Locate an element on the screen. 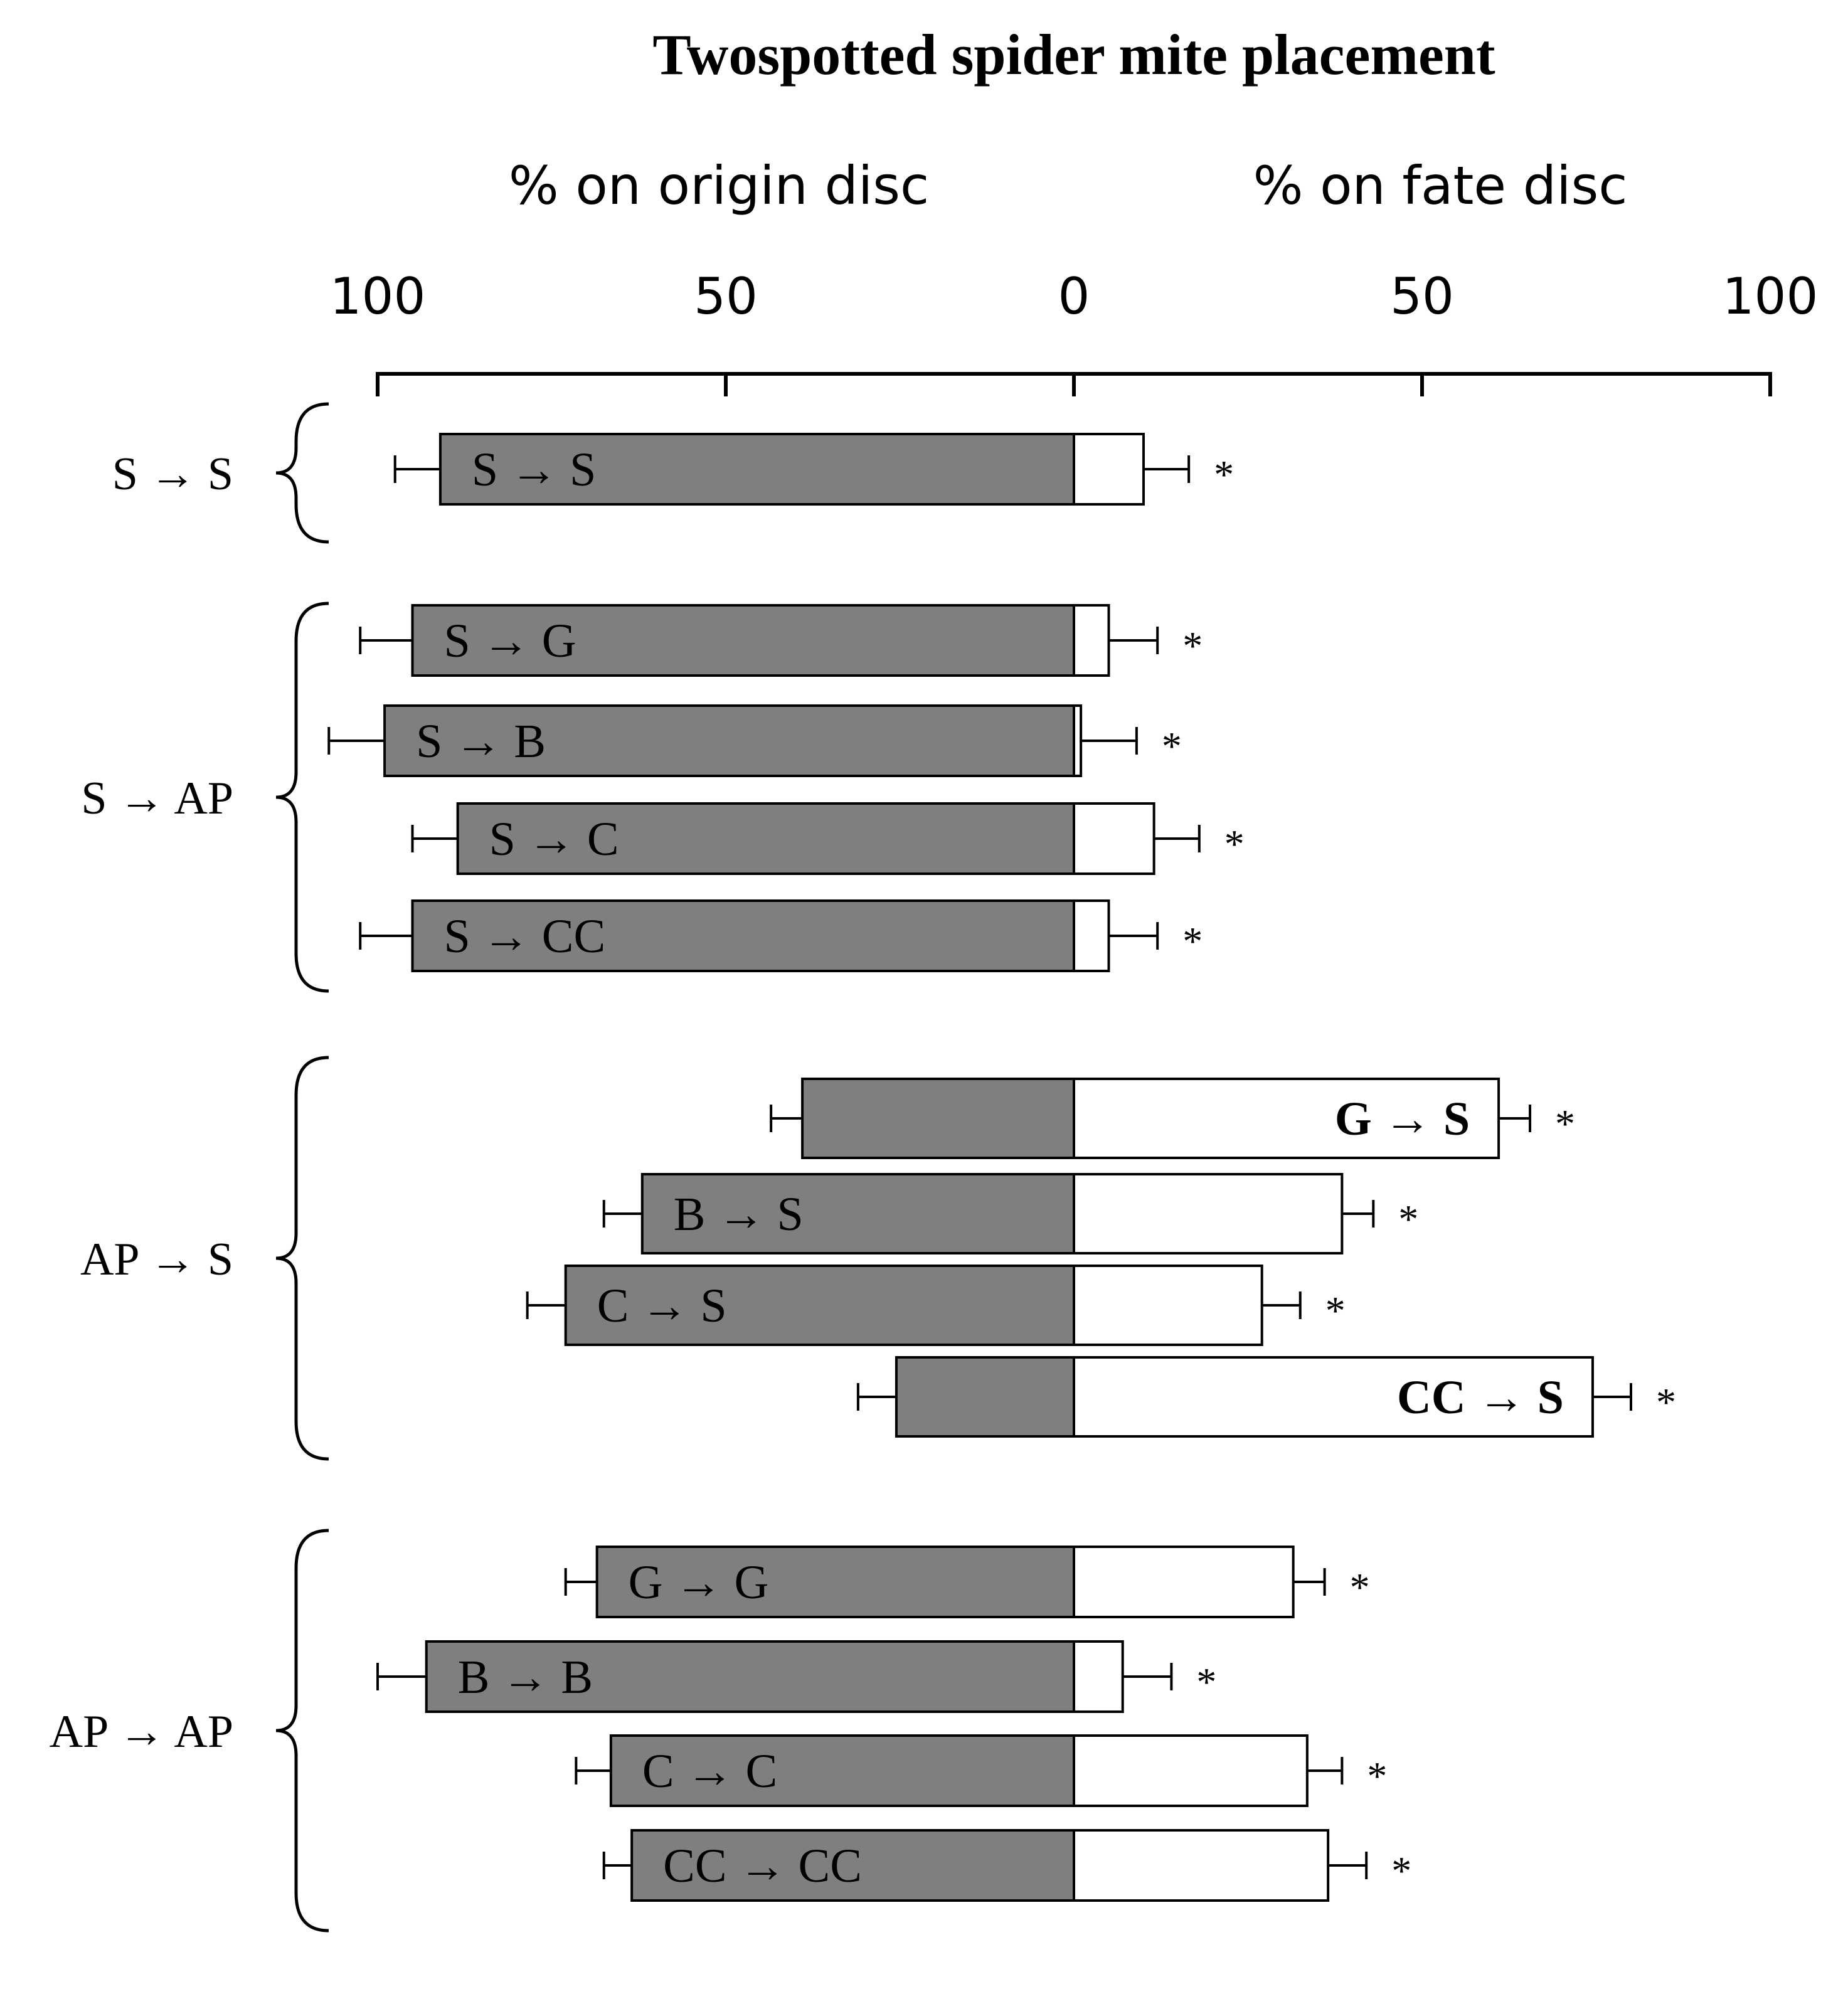 The width and height of the screenshot is (1848, 1994). bar-label: S → S is located at coordinates (534, 469).